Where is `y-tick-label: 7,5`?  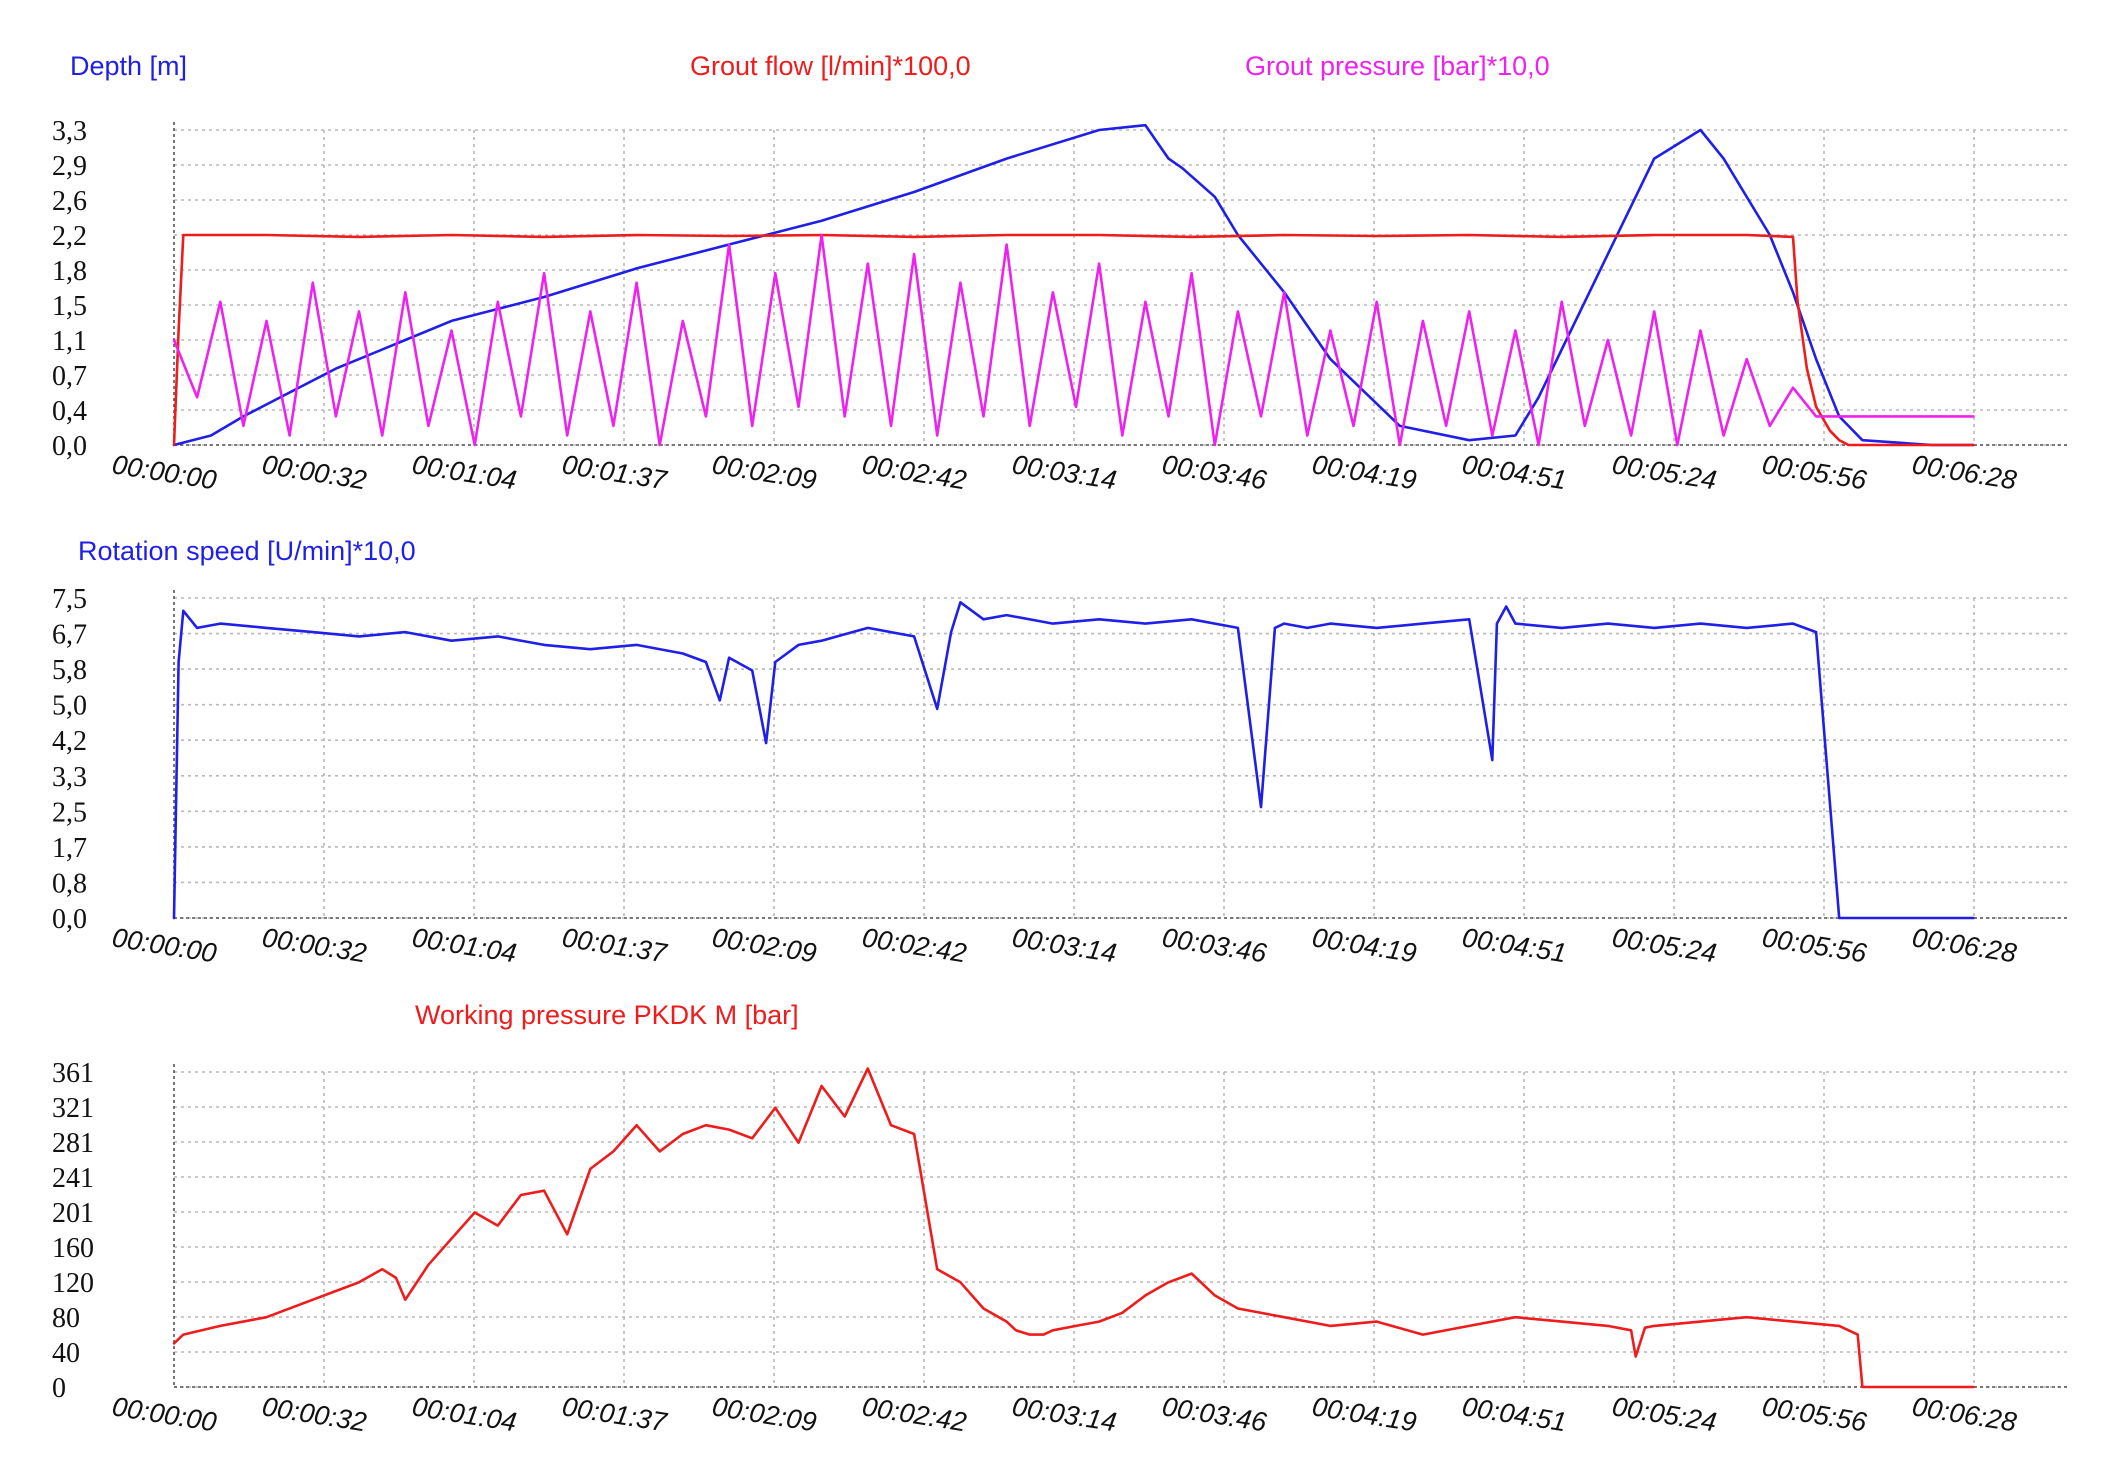
y-tick-label: 7,5 is located at coordinates (69, 599).